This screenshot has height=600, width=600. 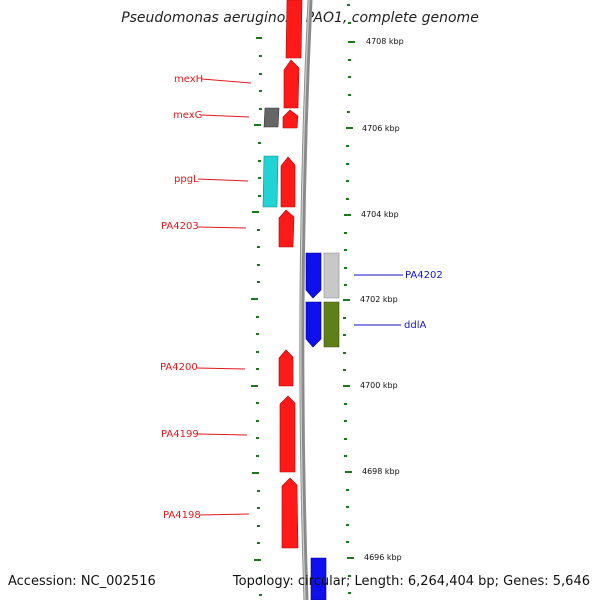 I want to click on scale-label-4708: 4708 kbp, so click(x=385, y=41).